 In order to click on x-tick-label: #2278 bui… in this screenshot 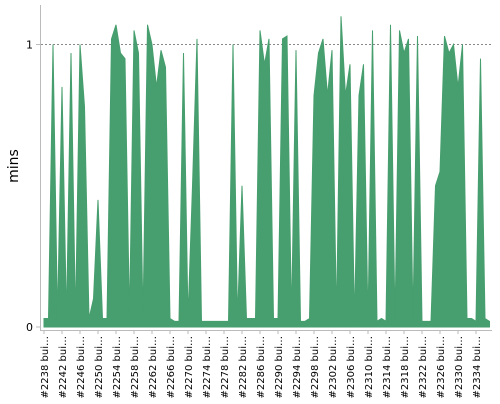, I will do `click(225, 367)`.